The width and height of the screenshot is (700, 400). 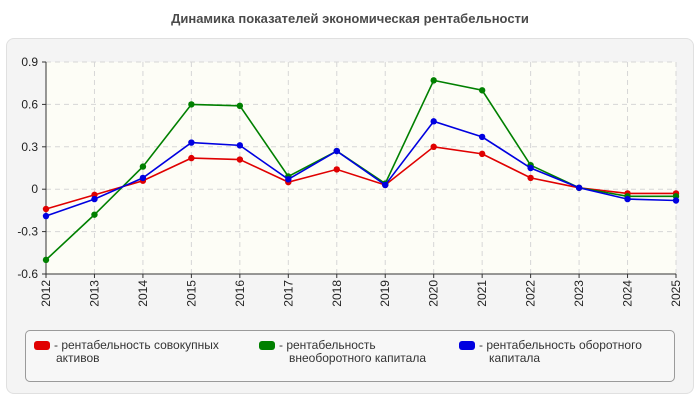 What do you see at coordinates (94, 293) in the screenshot?
I see `x-tick-label: 2013` at bounding box center [94, 293].